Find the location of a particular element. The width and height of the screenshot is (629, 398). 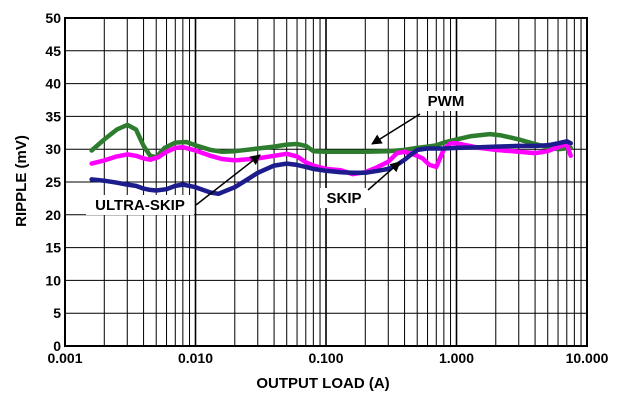

annotation-arrow-skip is located at coordinates (384, 176).